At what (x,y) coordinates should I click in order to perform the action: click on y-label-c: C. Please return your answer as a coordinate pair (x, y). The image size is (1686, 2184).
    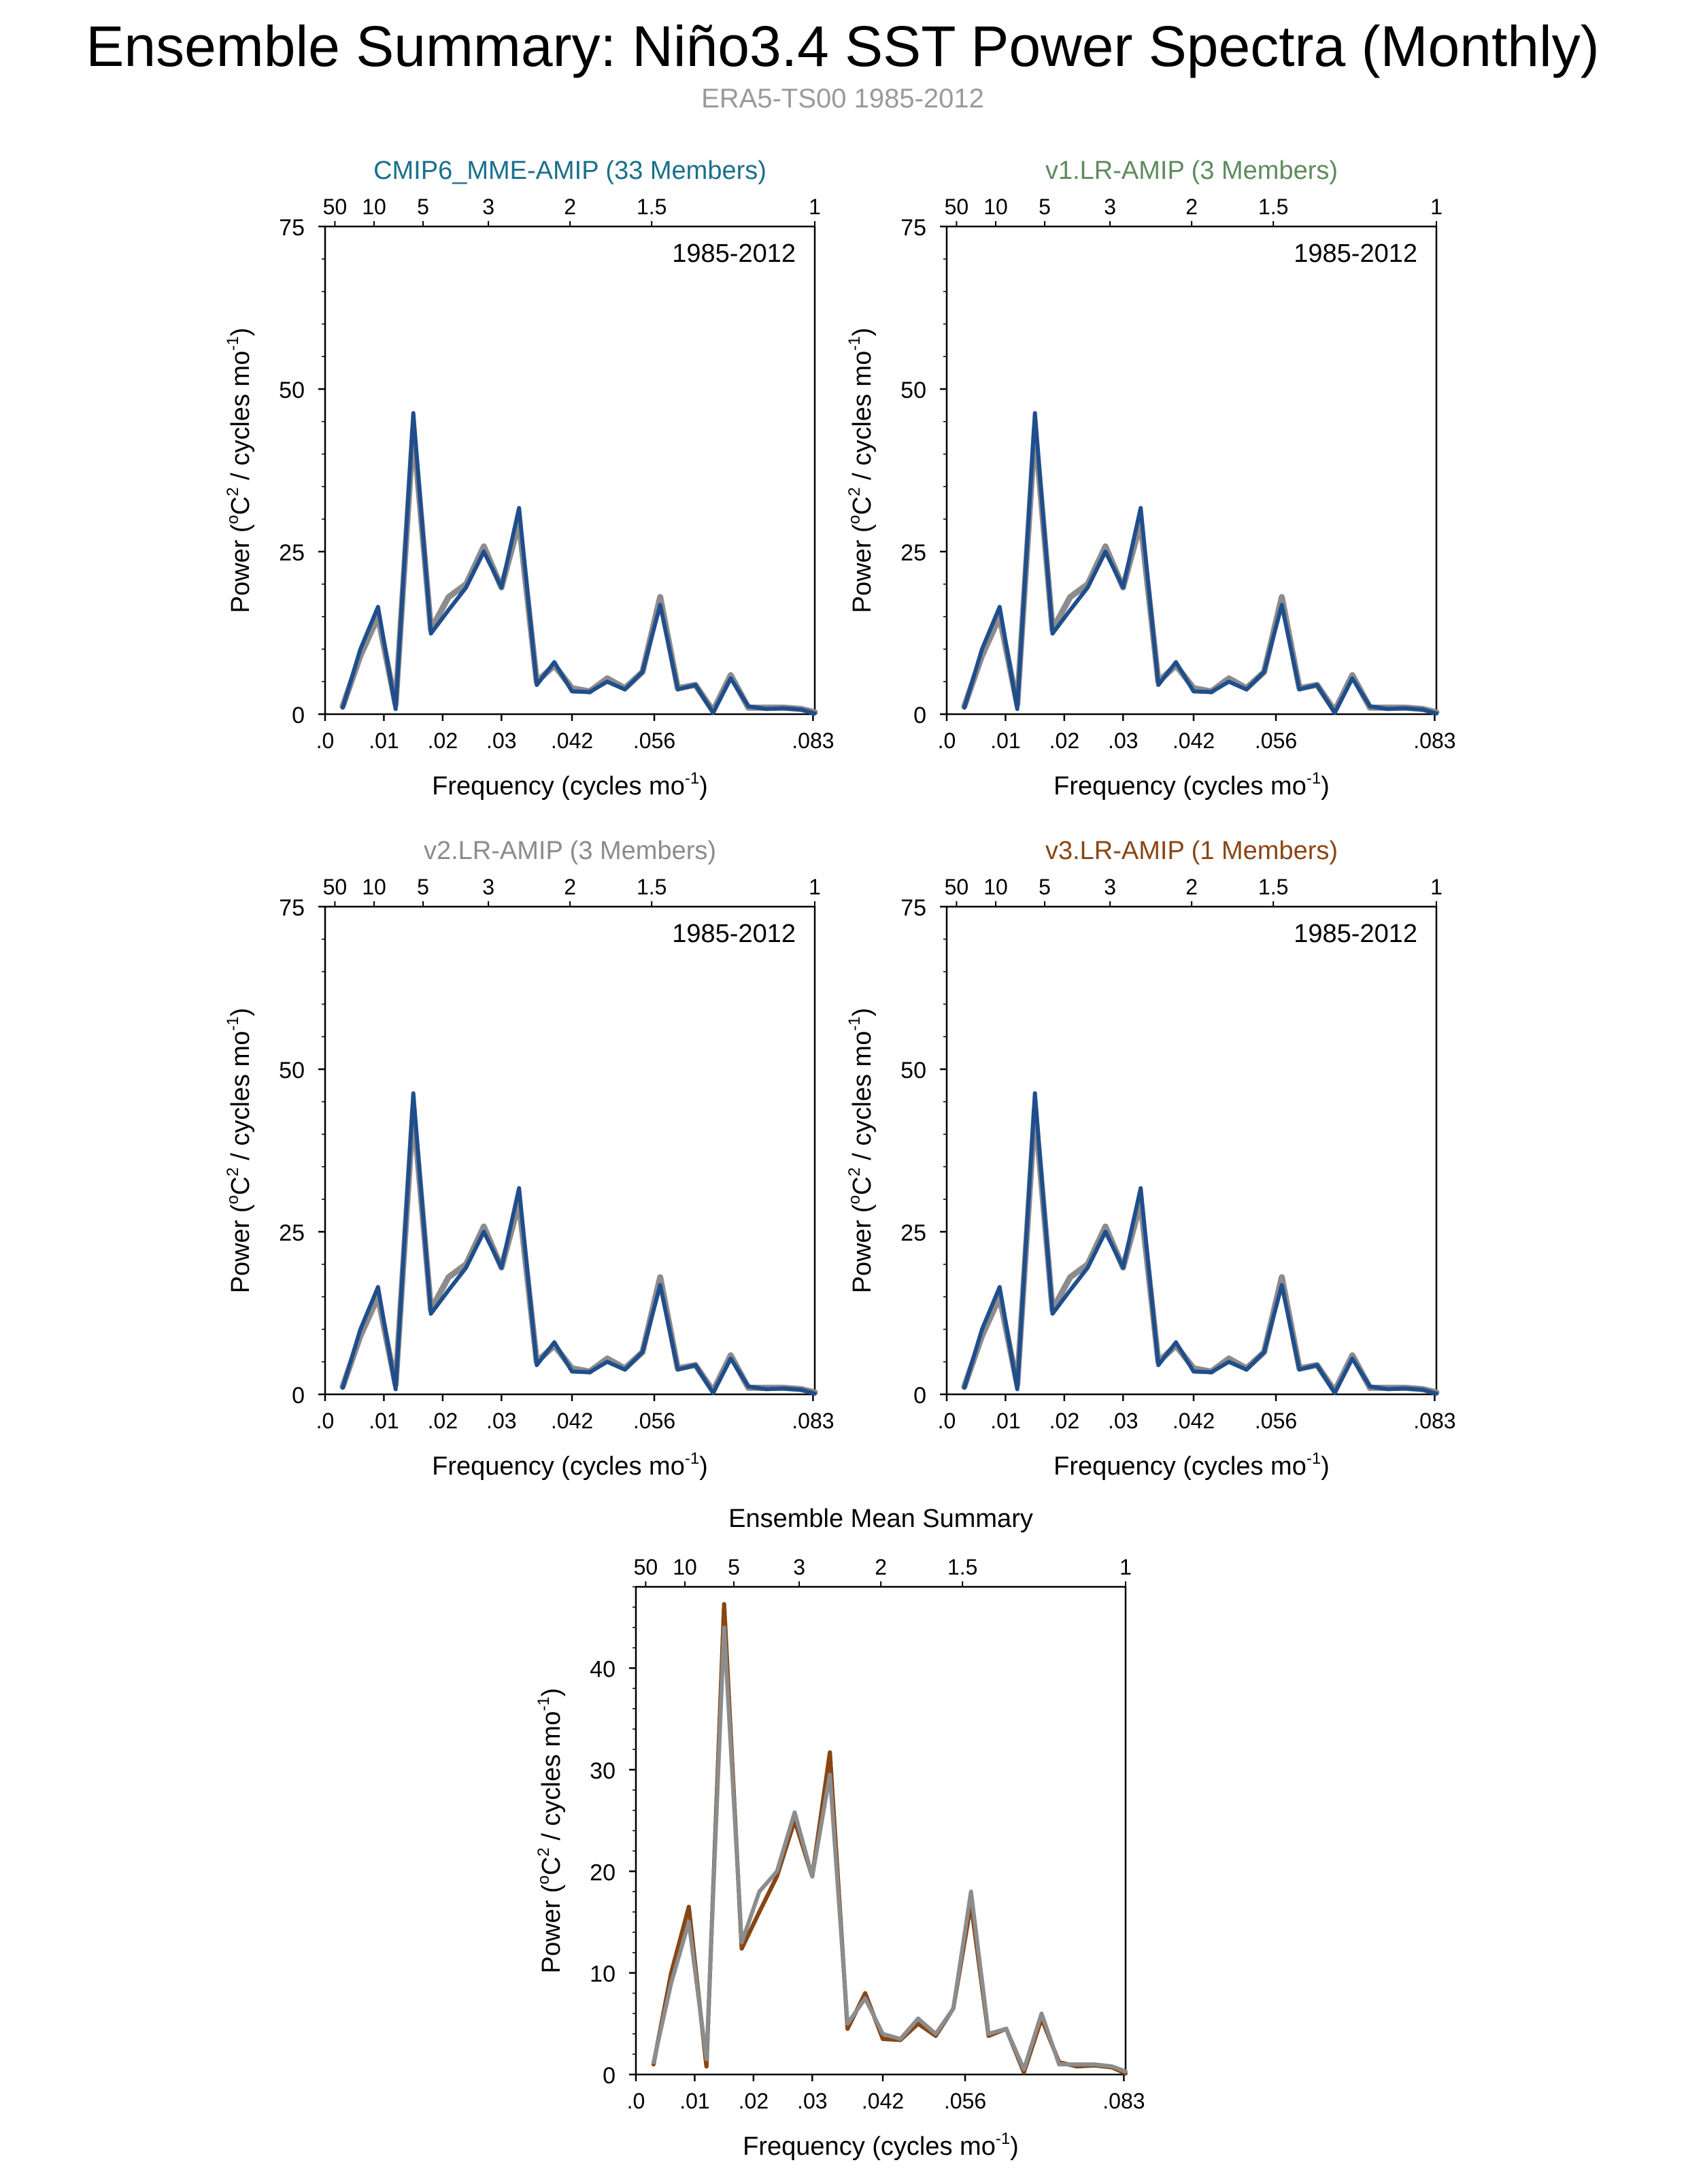
    Looking at the image, I should click on (241, 1186).